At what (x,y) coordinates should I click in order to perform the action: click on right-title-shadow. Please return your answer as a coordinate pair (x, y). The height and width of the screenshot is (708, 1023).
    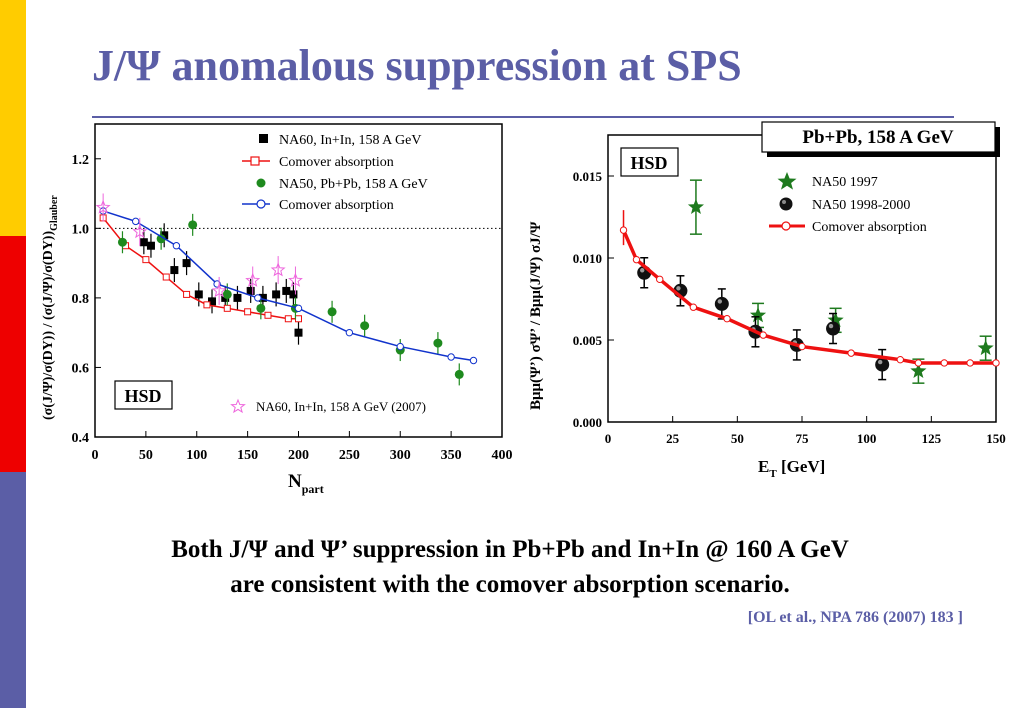
    Looking at the image, I should click on (883, 142).